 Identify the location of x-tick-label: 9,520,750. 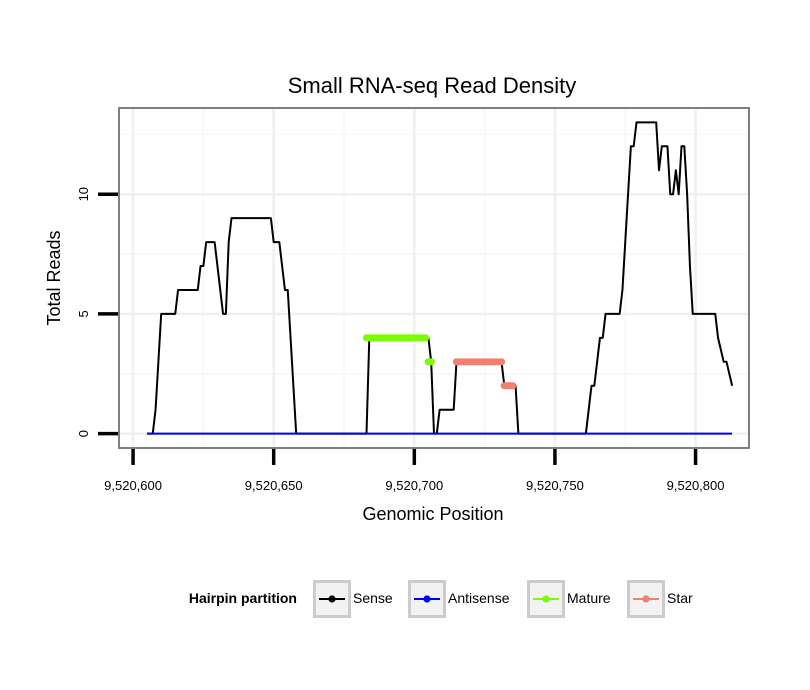
(555, 485).